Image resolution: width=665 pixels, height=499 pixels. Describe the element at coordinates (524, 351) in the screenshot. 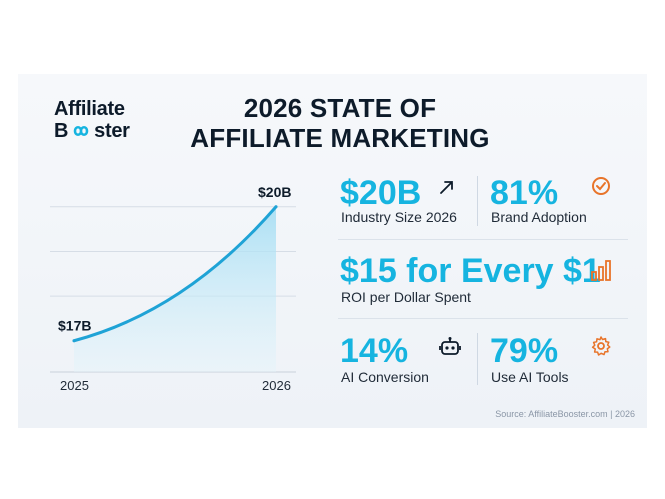

I see `stat-ai-tools-value: 79%` at that location.